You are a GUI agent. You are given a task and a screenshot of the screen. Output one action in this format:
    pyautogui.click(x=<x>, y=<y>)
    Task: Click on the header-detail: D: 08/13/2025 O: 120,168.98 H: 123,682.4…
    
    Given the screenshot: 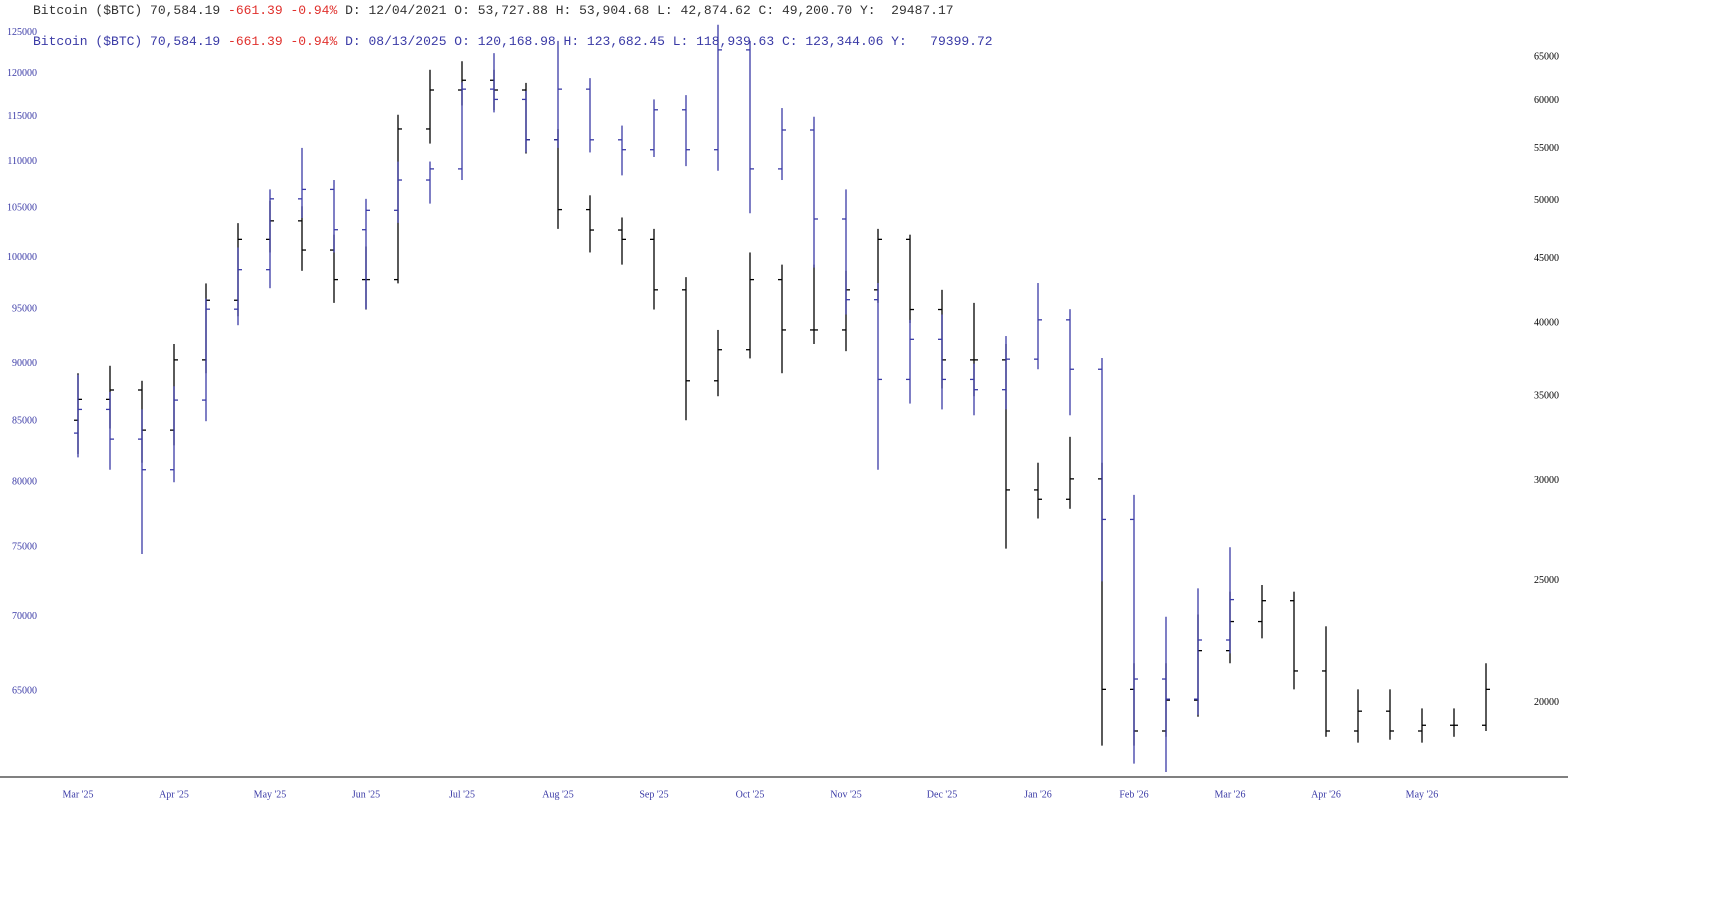 What is the action you would take?
    pyautogui.click(x=669, y=41)
    